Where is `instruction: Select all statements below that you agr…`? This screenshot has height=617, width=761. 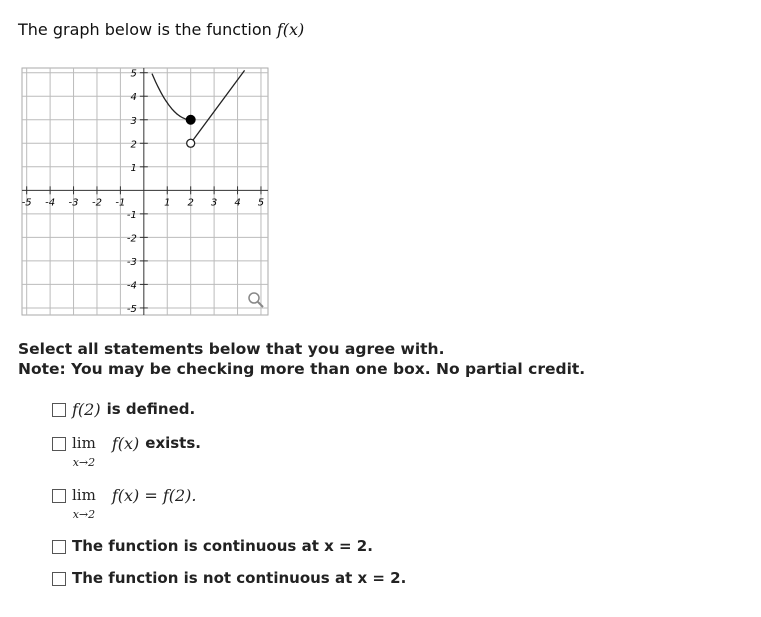 instruction: Select all statements below that you agr… is located at coordinates (231, 349).